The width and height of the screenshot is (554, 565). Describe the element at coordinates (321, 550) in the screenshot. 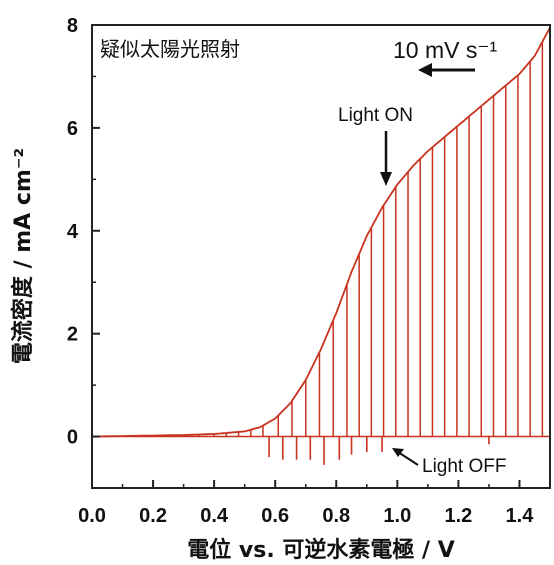

I see `x-axis-title: 電位 vs. 可逆水素電極 / V` at that location.